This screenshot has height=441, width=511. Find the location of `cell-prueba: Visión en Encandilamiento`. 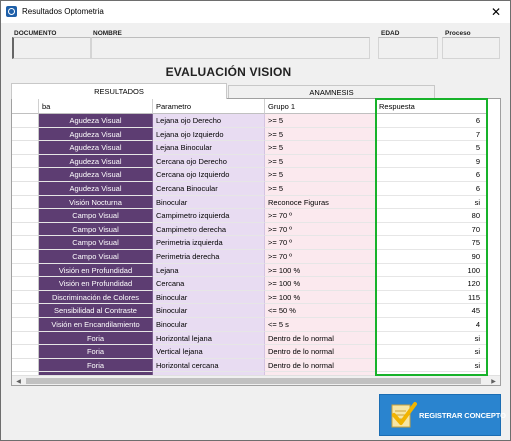

cell-prueba: Visión en Encandilamiento is located at coordinates (96, 325).